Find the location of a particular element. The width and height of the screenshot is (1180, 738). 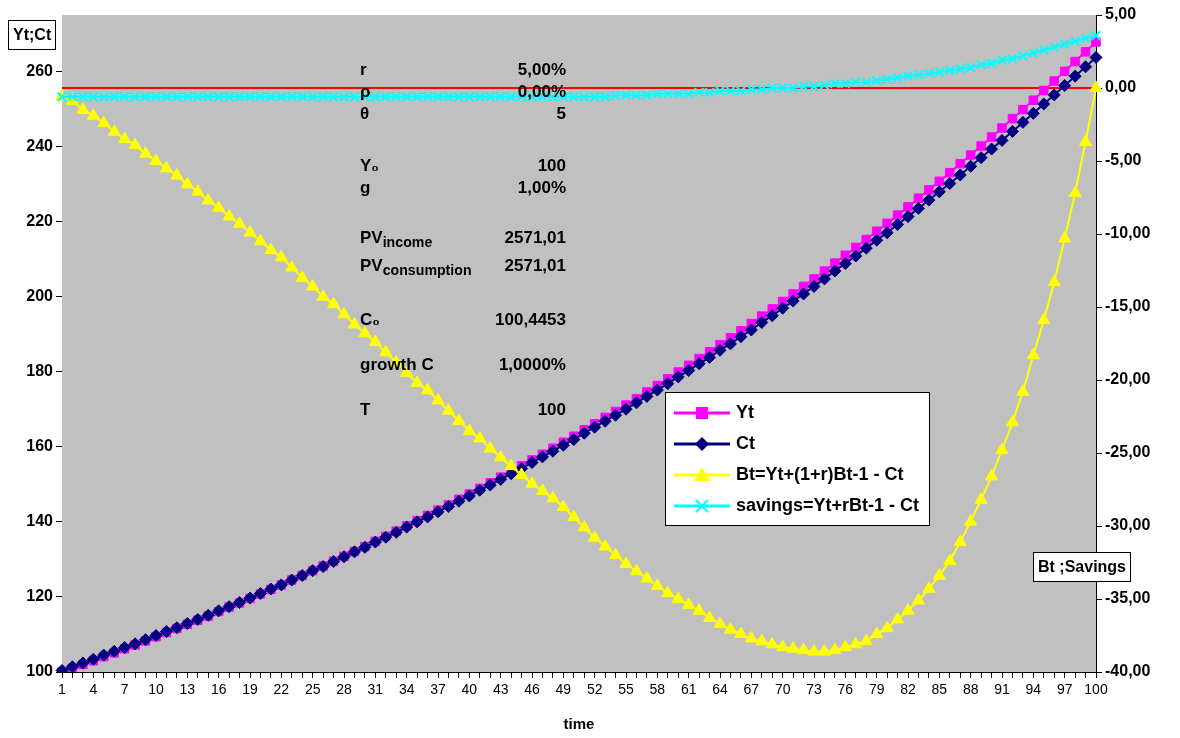

x-tick-label: 58 is located at coordinates (657, 689).